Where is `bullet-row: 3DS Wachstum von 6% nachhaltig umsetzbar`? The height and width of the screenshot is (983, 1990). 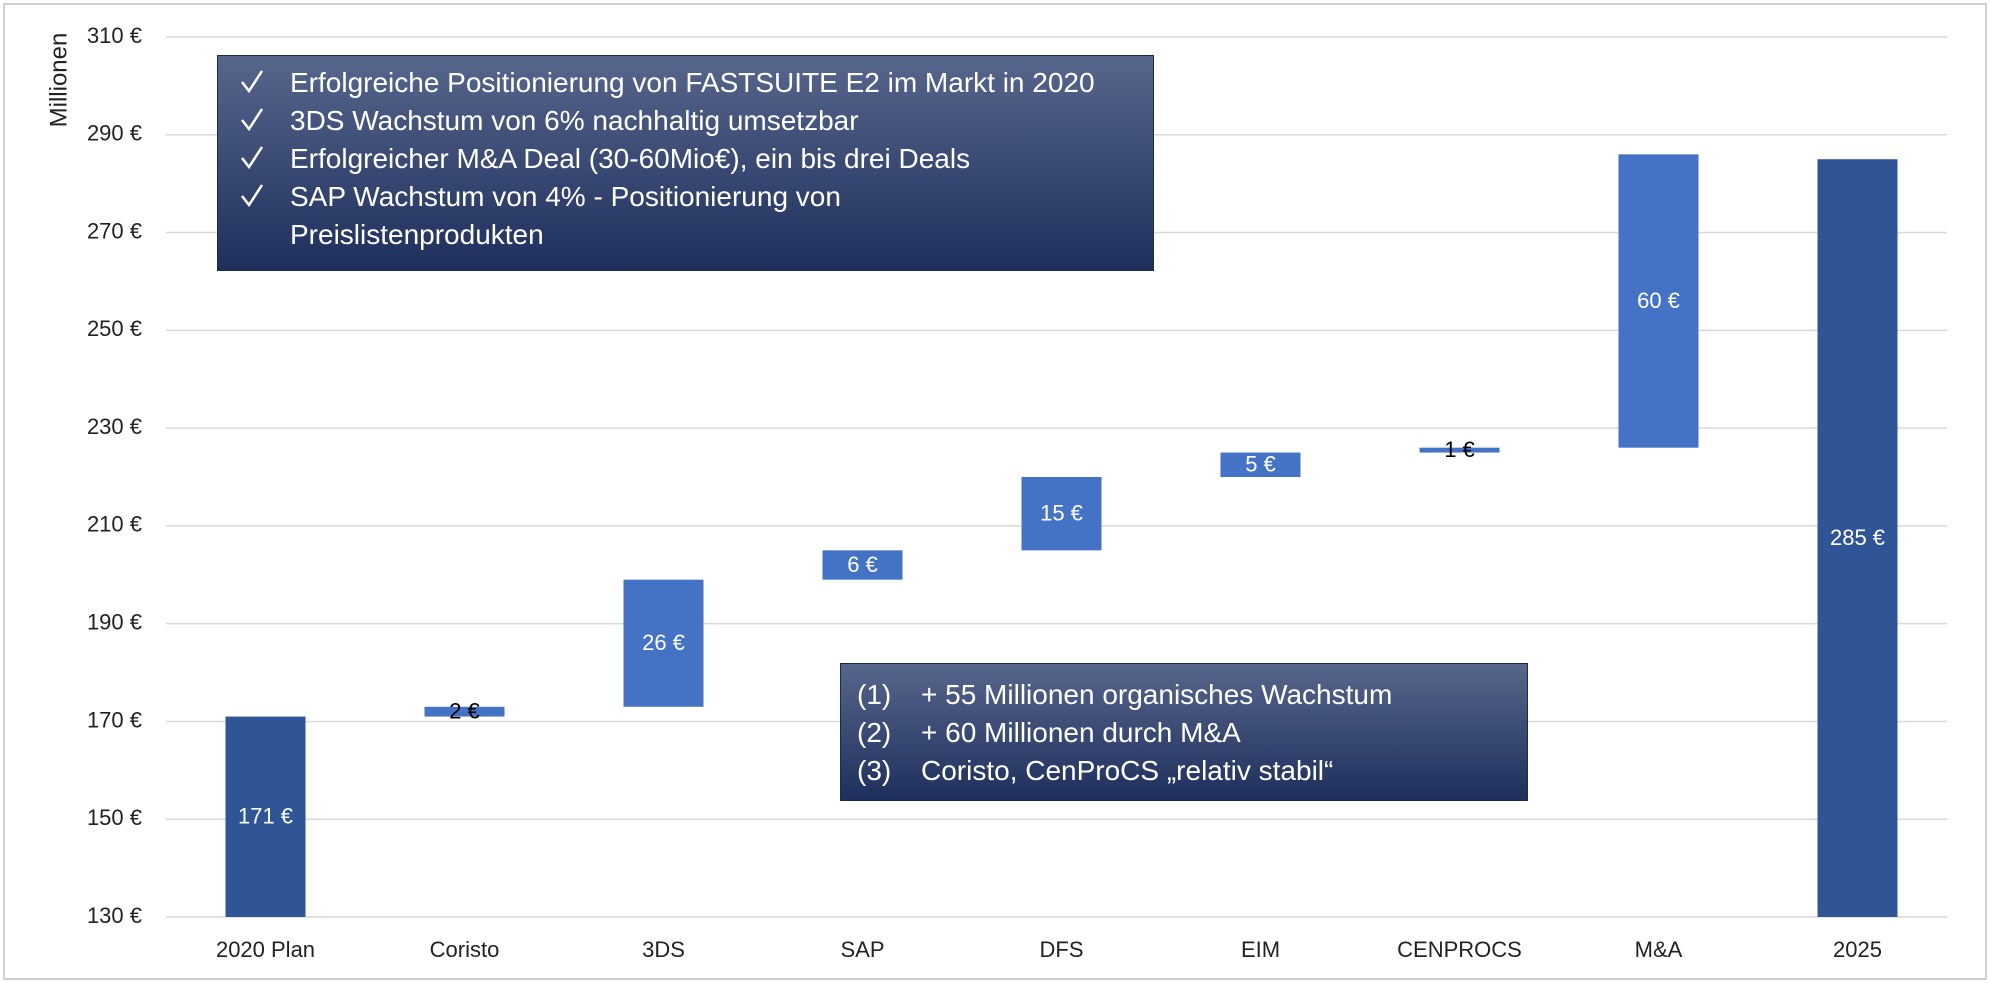 bullet-row: 3DS Wachstum von 6% nachhaltig umsetzbar is located at coordinates (685, 121).